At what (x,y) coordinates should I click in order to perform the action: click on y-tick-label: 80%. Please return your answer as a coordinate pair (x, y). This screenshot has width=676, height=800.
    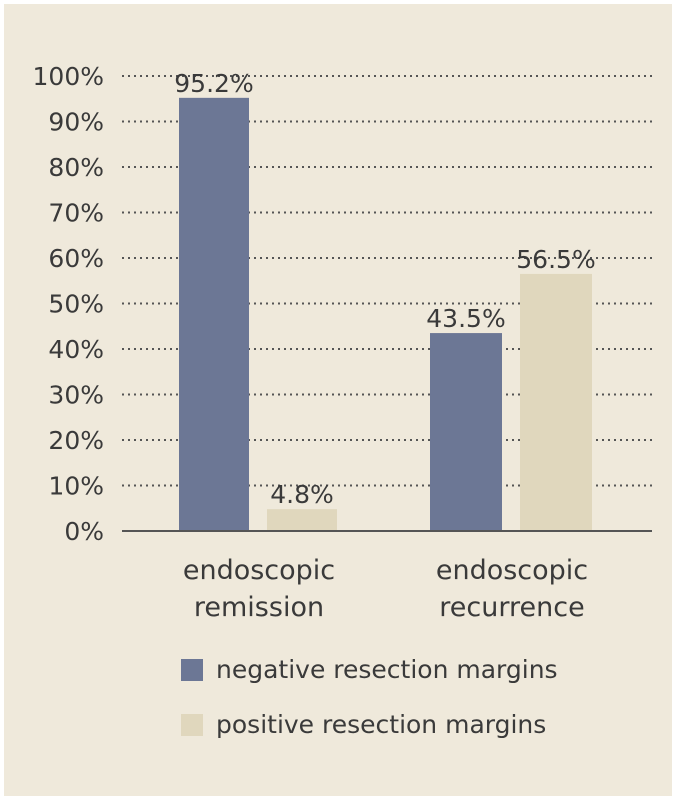
    Looking at the image, I should click on (76, 167).